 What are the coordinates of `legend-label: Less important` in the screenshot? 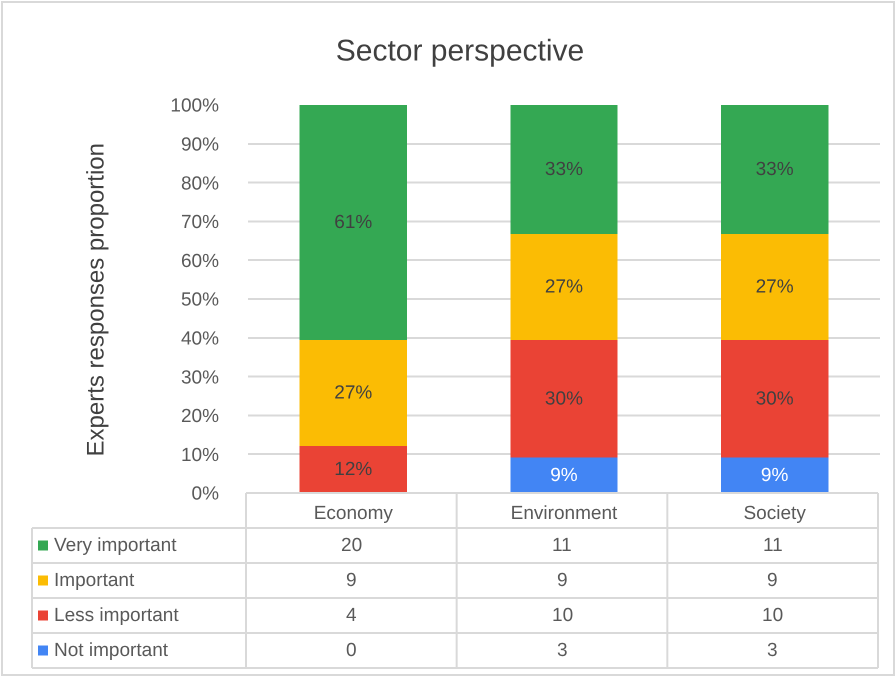 It's located at (117, 615).